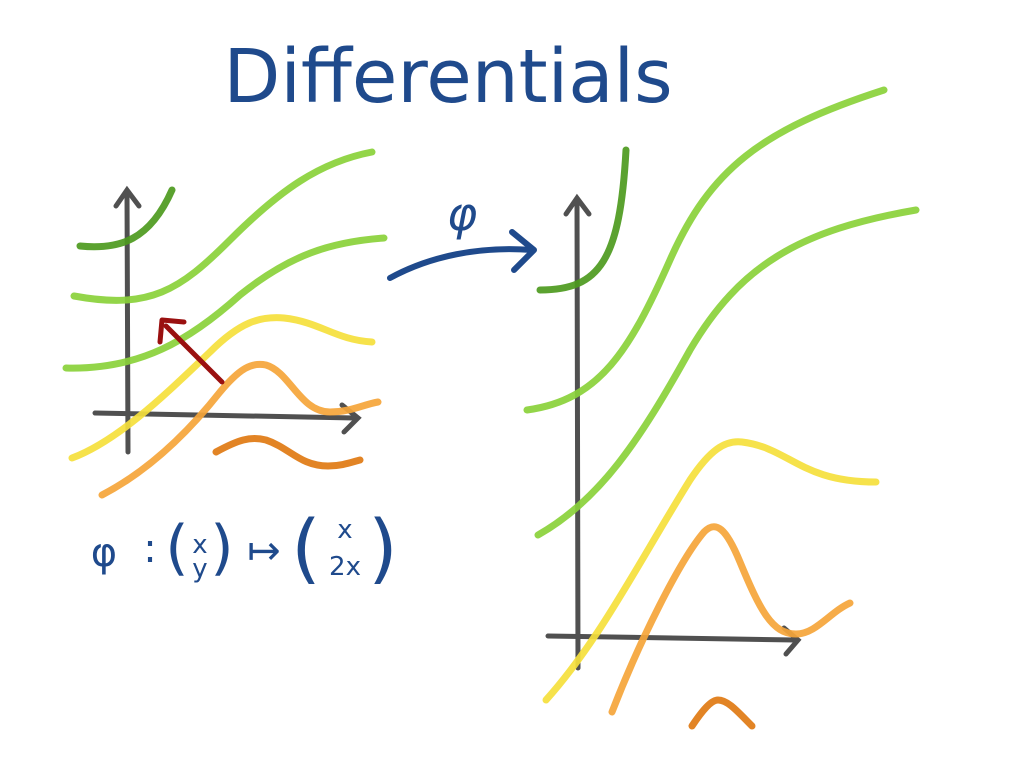 This screenshot has height=768, width=1024. Describe the element at coordinates (244, 547) in the screenshot. I see `formula: φ : ( x y ) ↦ ( x 2x )` at that location.